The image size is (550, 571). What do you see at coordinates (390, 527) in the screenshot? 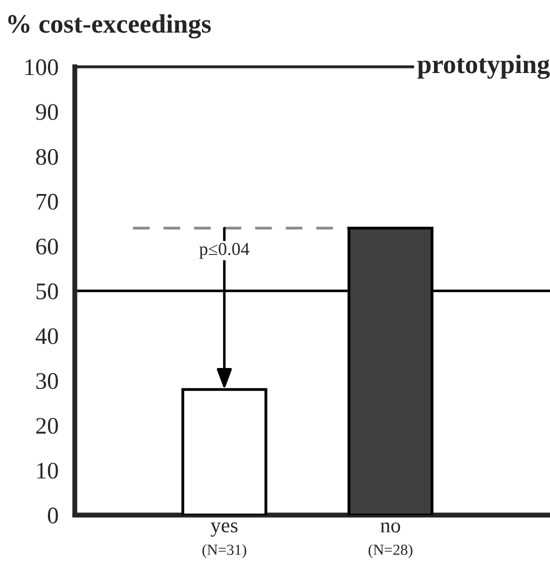
I see `x-tick-label: no` at bounding box center [390, 527].